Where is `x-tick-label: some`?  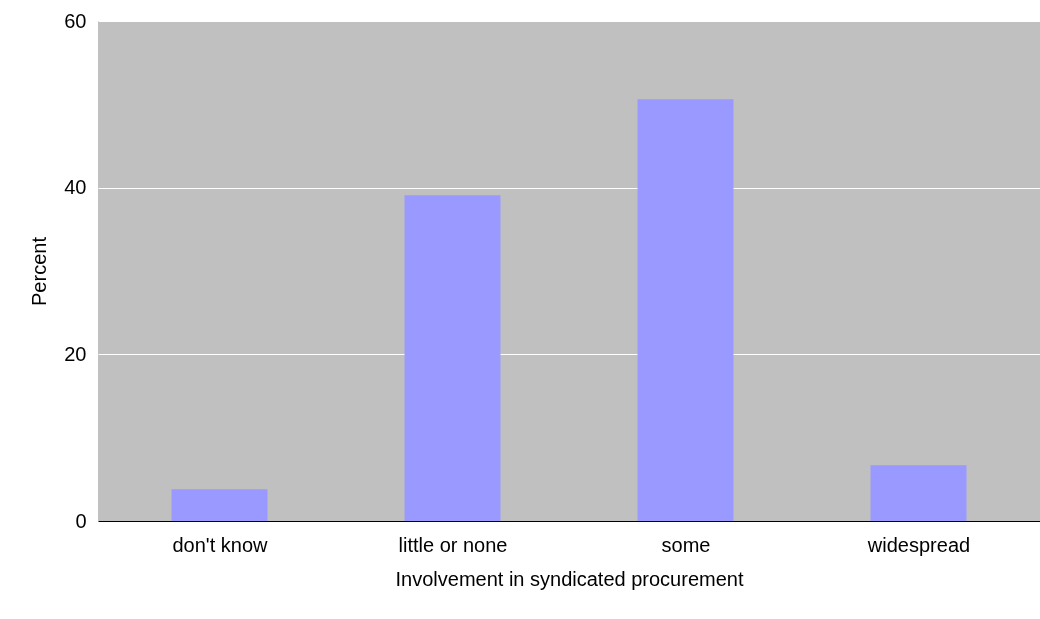
x-tick-label: some is located at coordinates (686, 544).